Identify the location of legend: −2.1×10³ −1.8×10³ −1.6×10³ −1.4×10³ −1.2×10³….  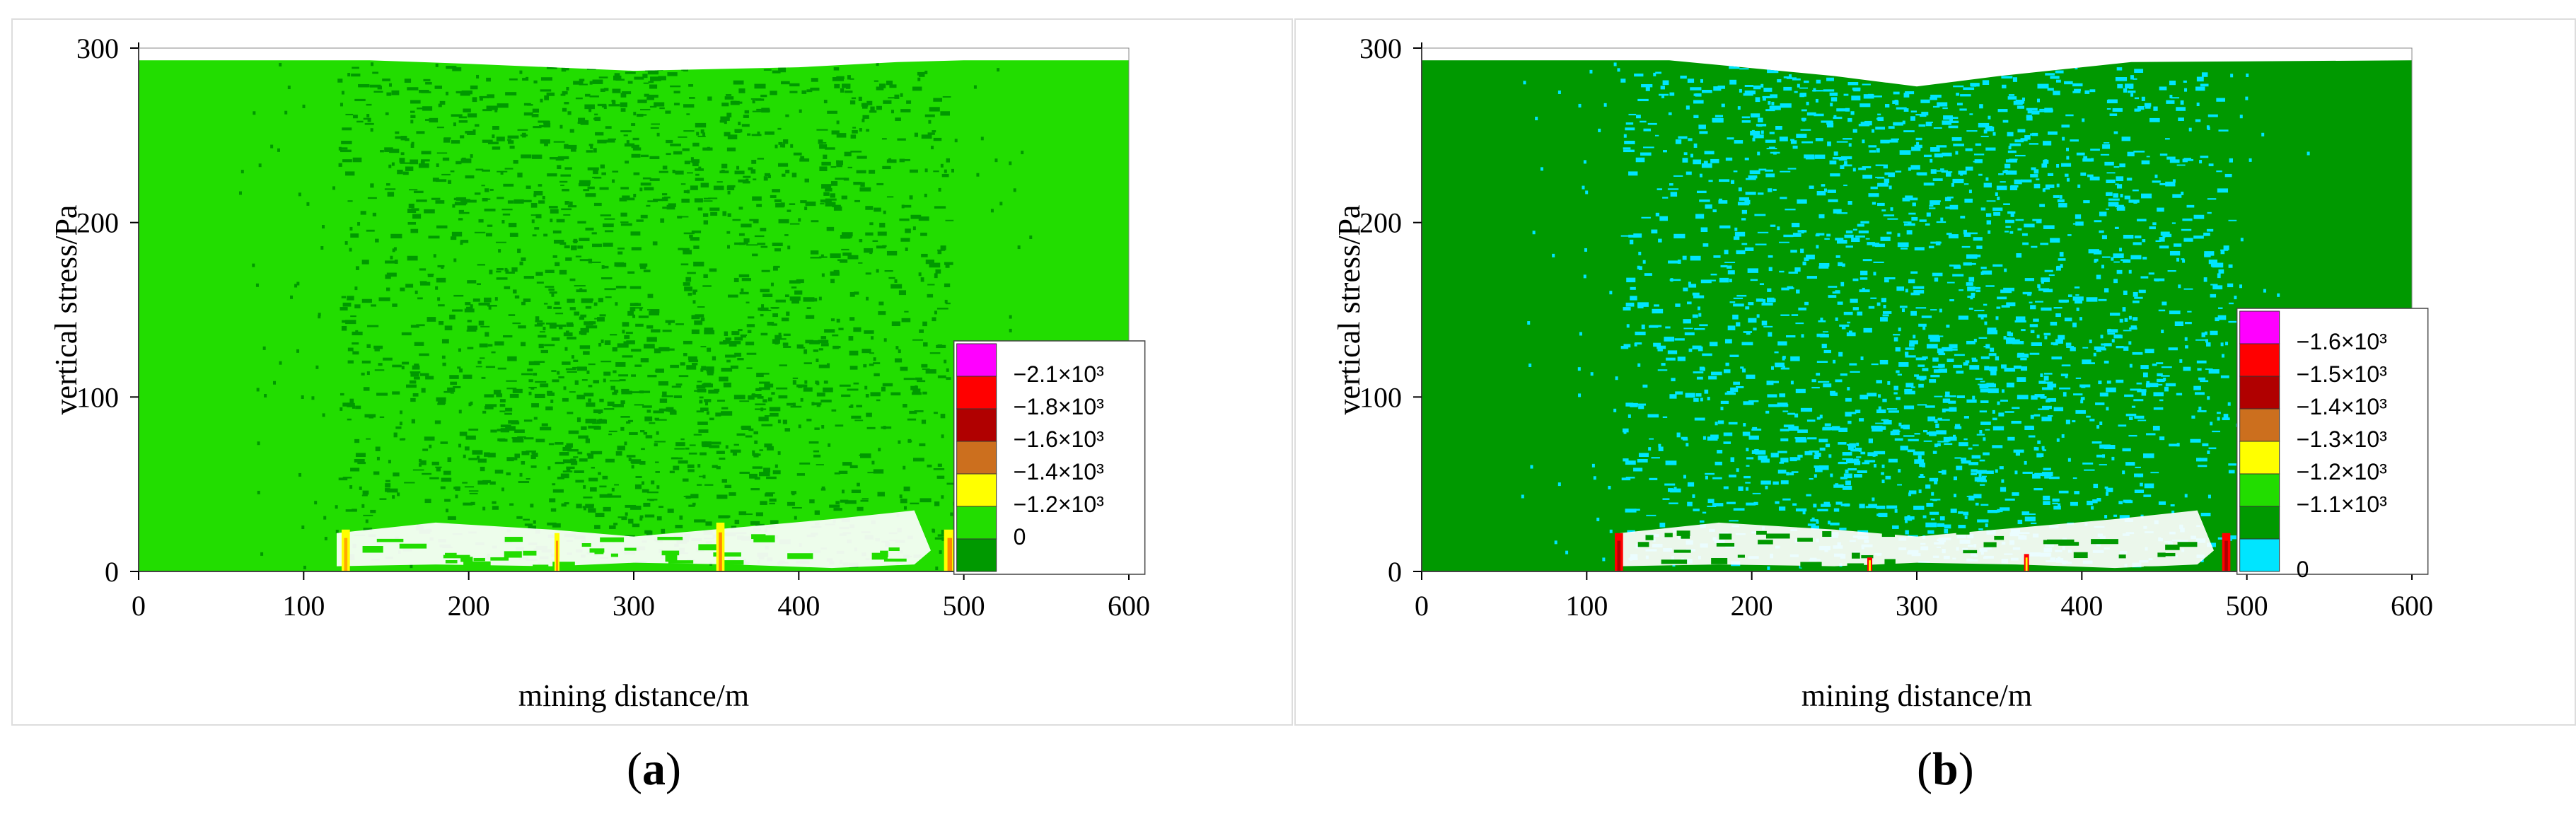
(1049, 457).